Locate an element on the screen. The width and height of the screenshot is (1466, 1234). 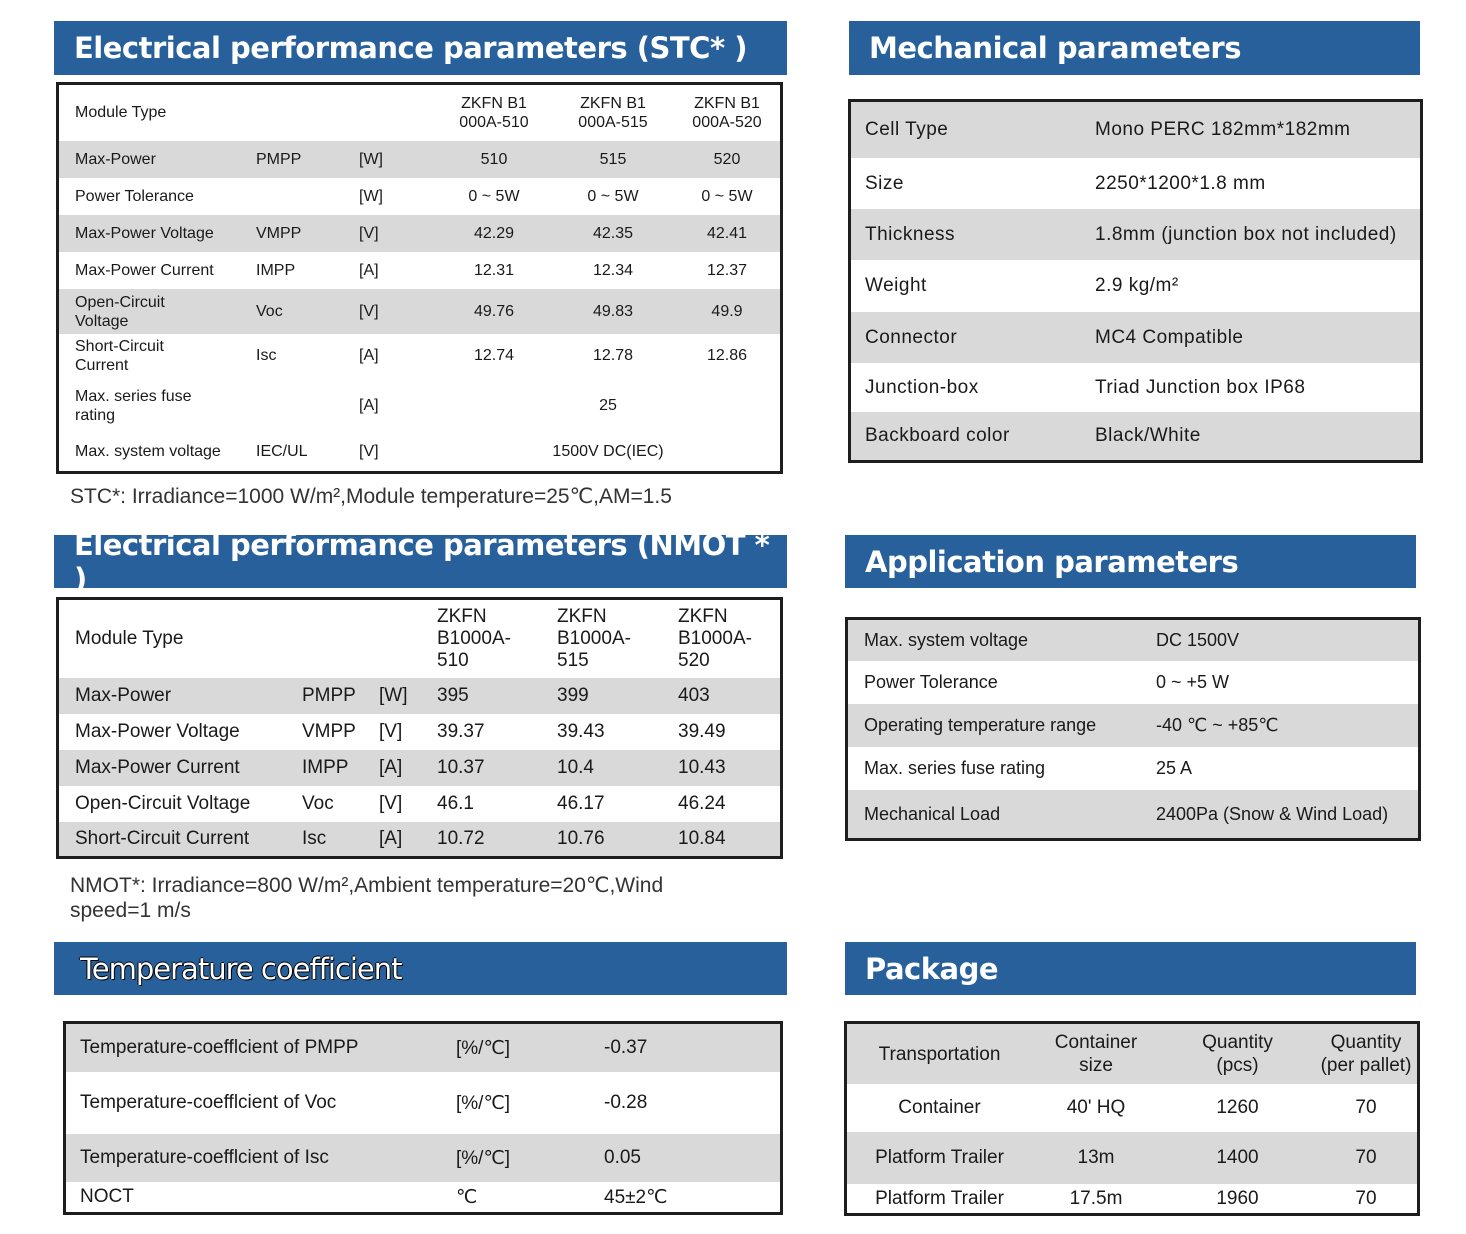
app-name: Mechanical Load is located at coordinates (1002, 814).